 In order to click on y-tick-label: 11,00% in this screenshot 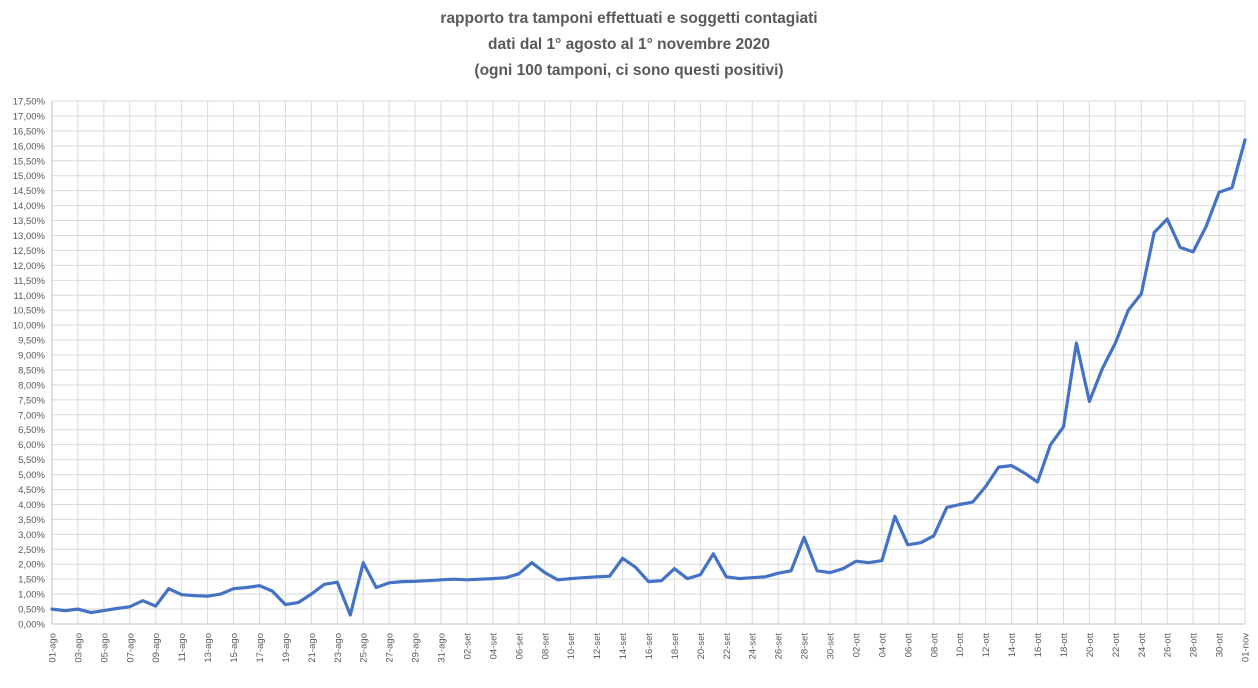, I will do `click(29, 296)`.